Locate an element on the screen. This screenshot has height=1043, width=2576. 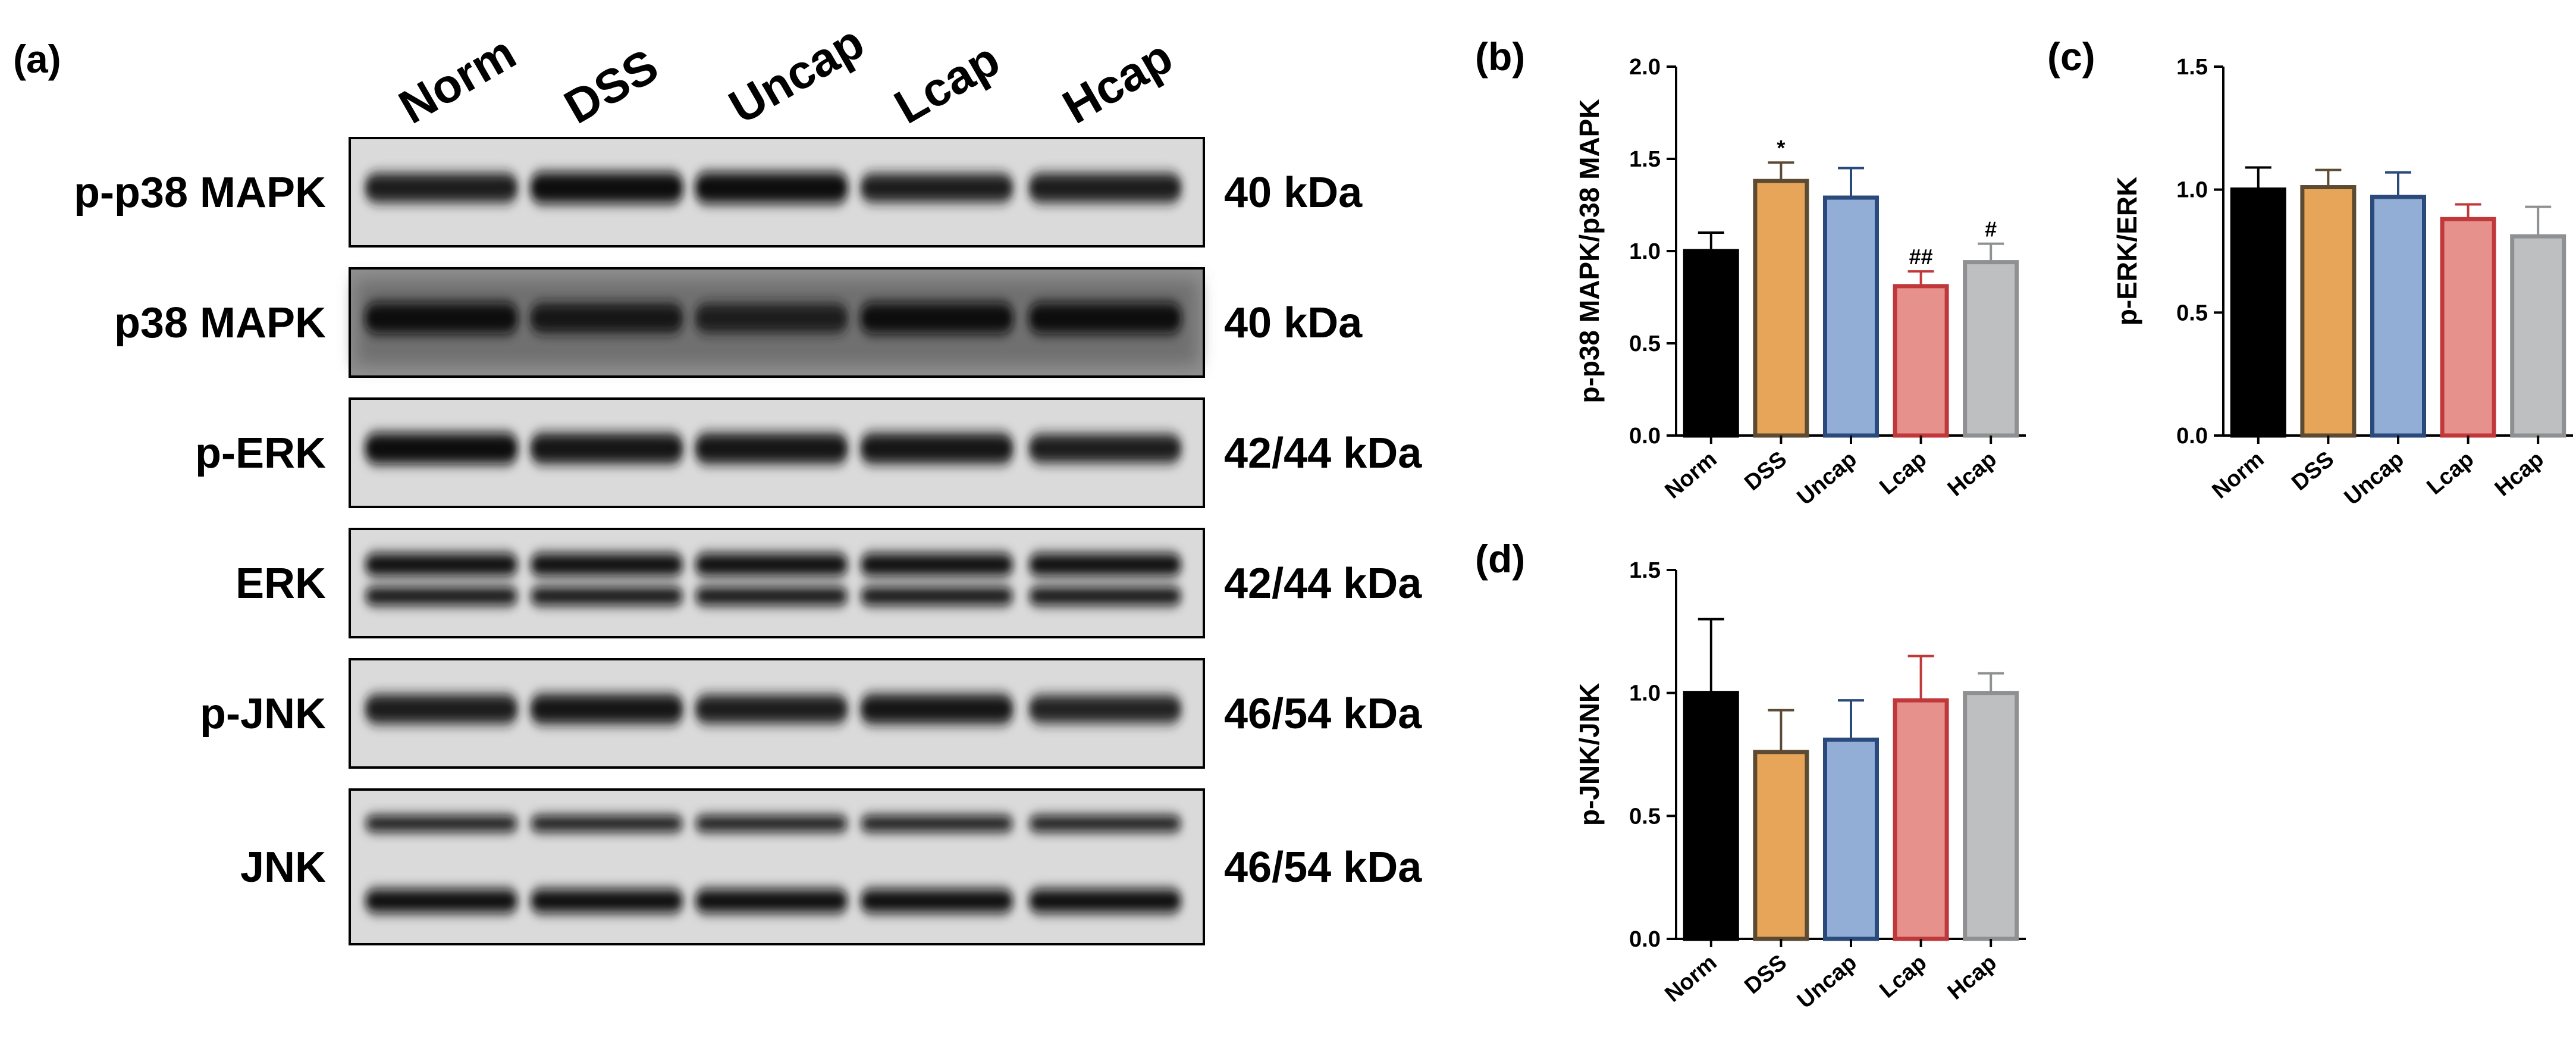
protein-label: p-p38 MAPK is located at coordinates (200, 193).